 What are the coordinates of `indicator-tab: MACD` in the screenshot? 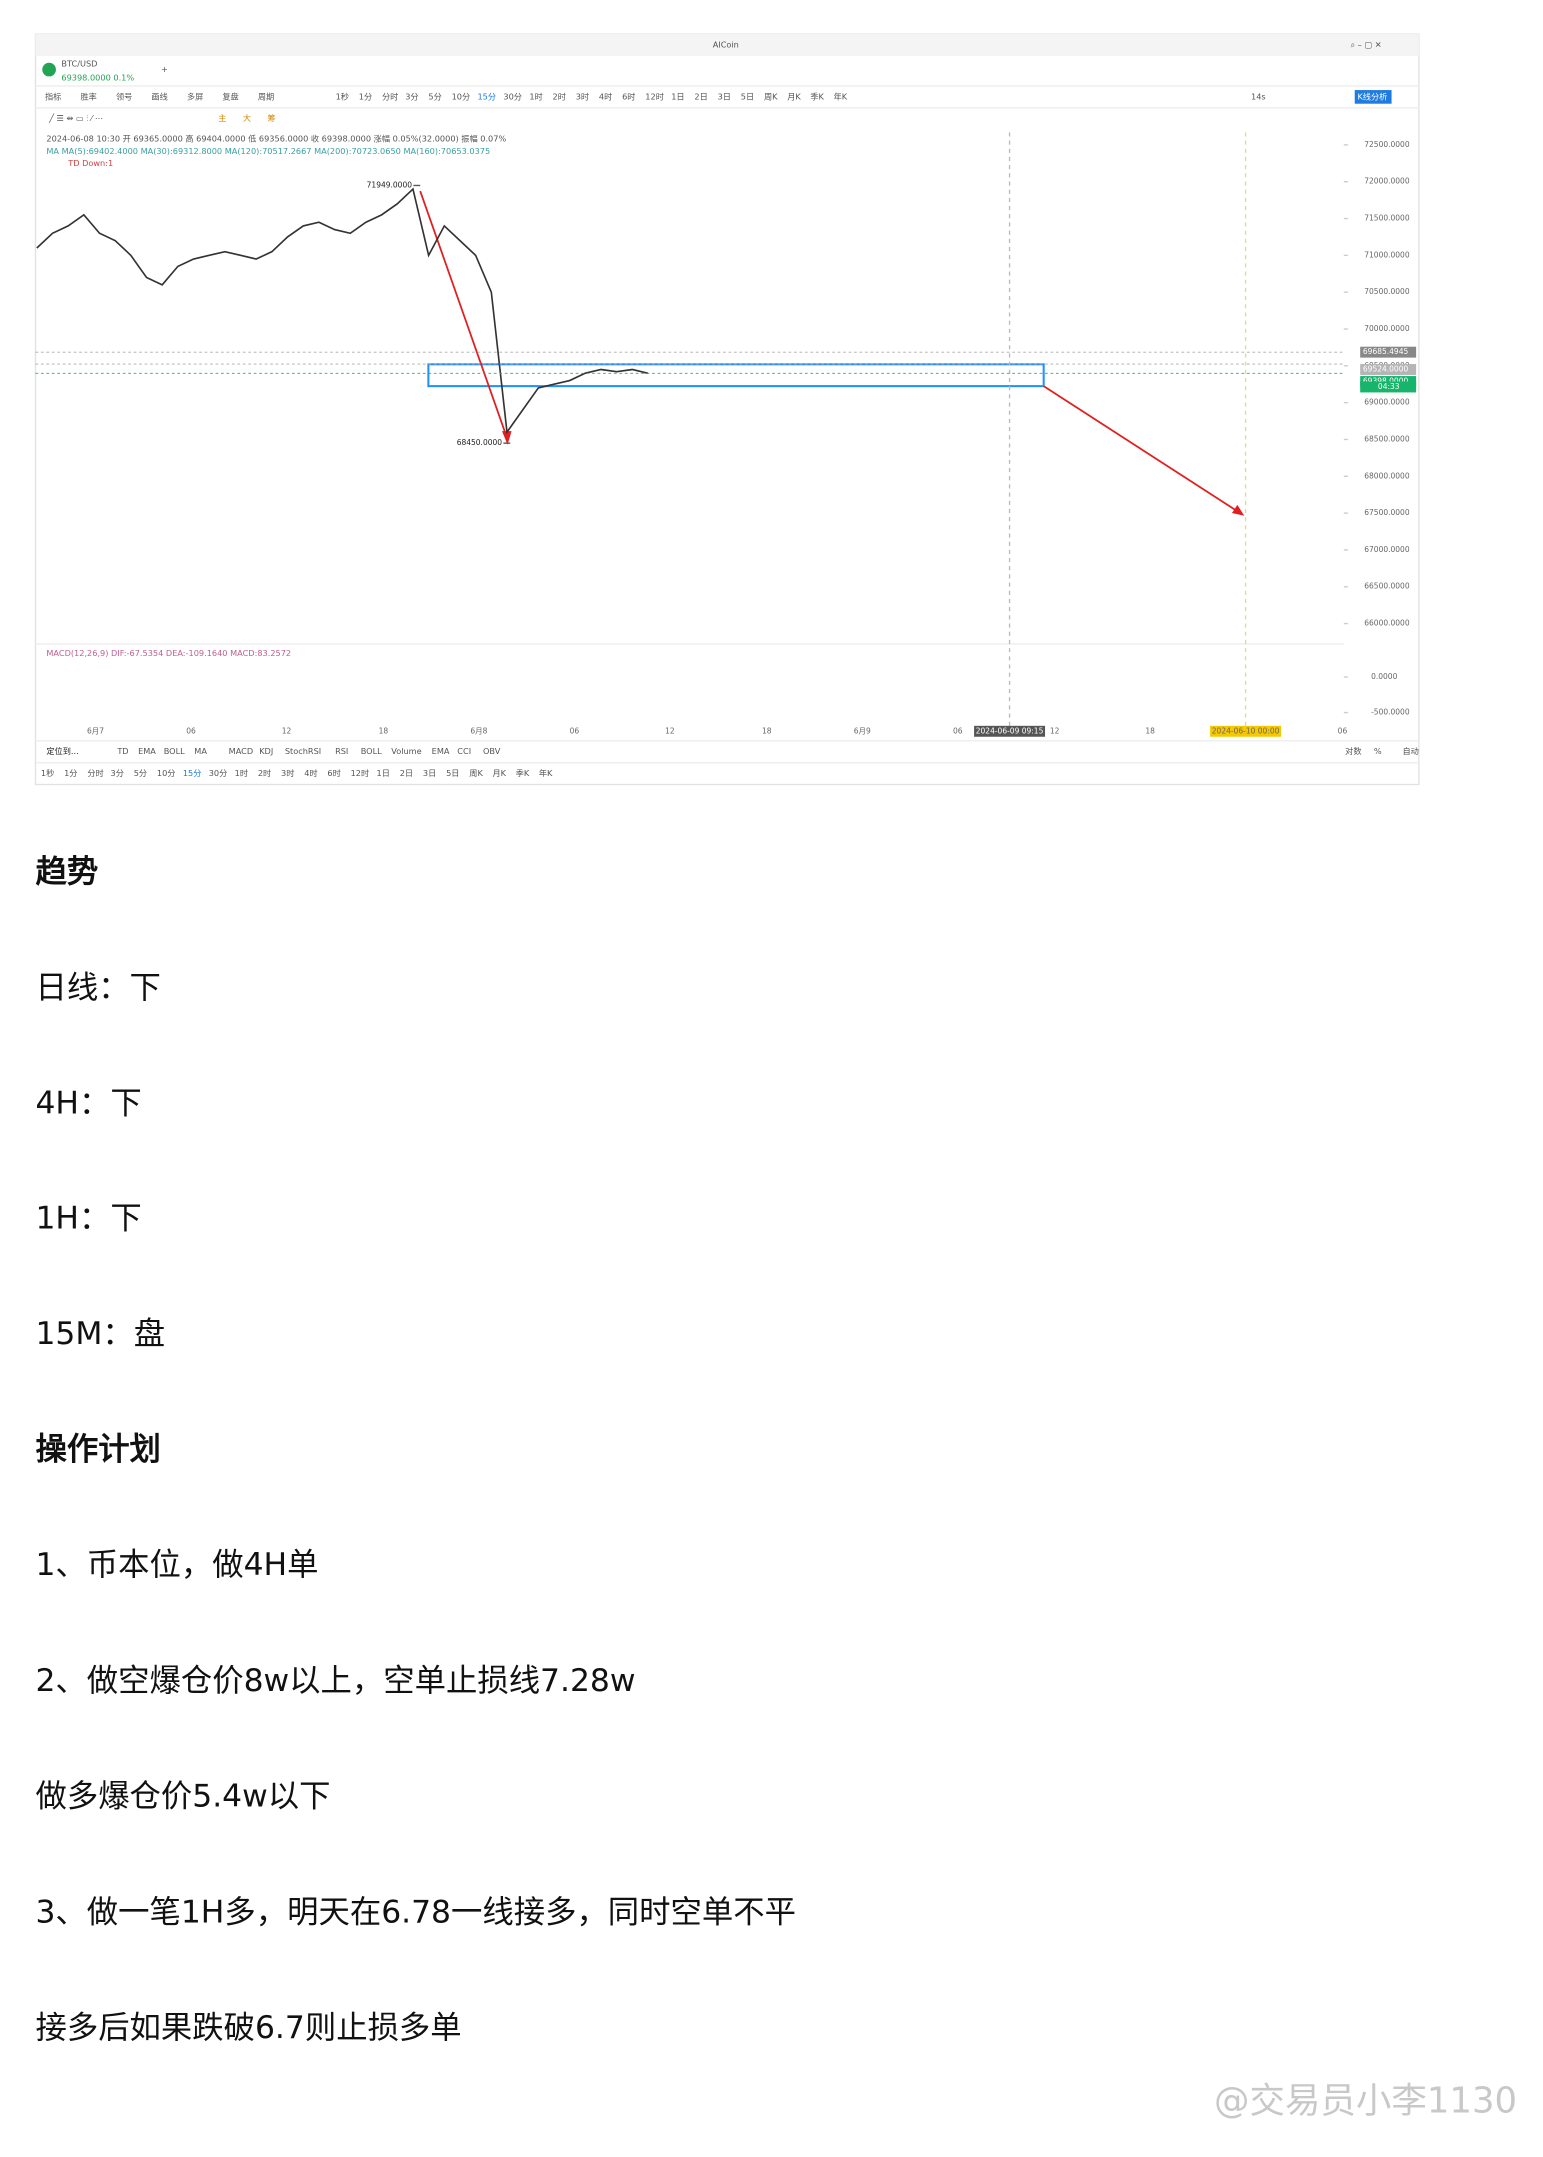 It's located at (241, 751).